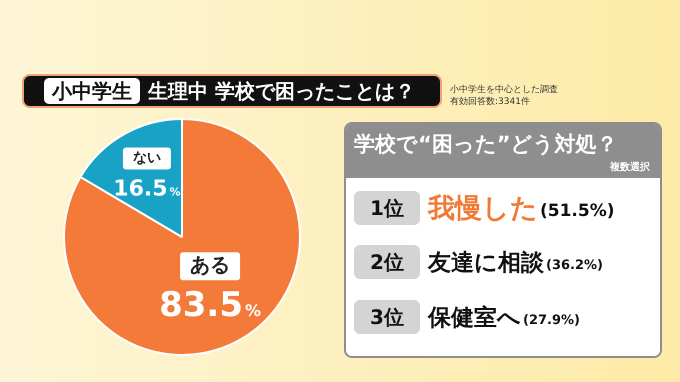 The width and height of the screenshot is (680, 382). Describe the element at coordinates (210, 264) in the screenshot. I see `slice-label: ある` at that location.